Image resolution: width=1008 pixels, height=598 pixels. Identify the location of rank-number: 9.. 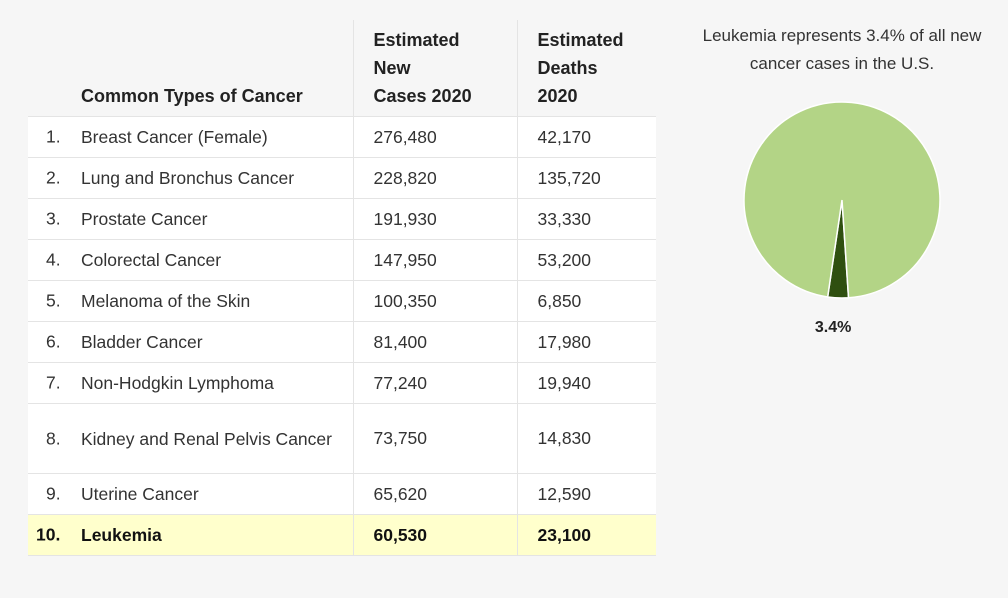
(53, 493).